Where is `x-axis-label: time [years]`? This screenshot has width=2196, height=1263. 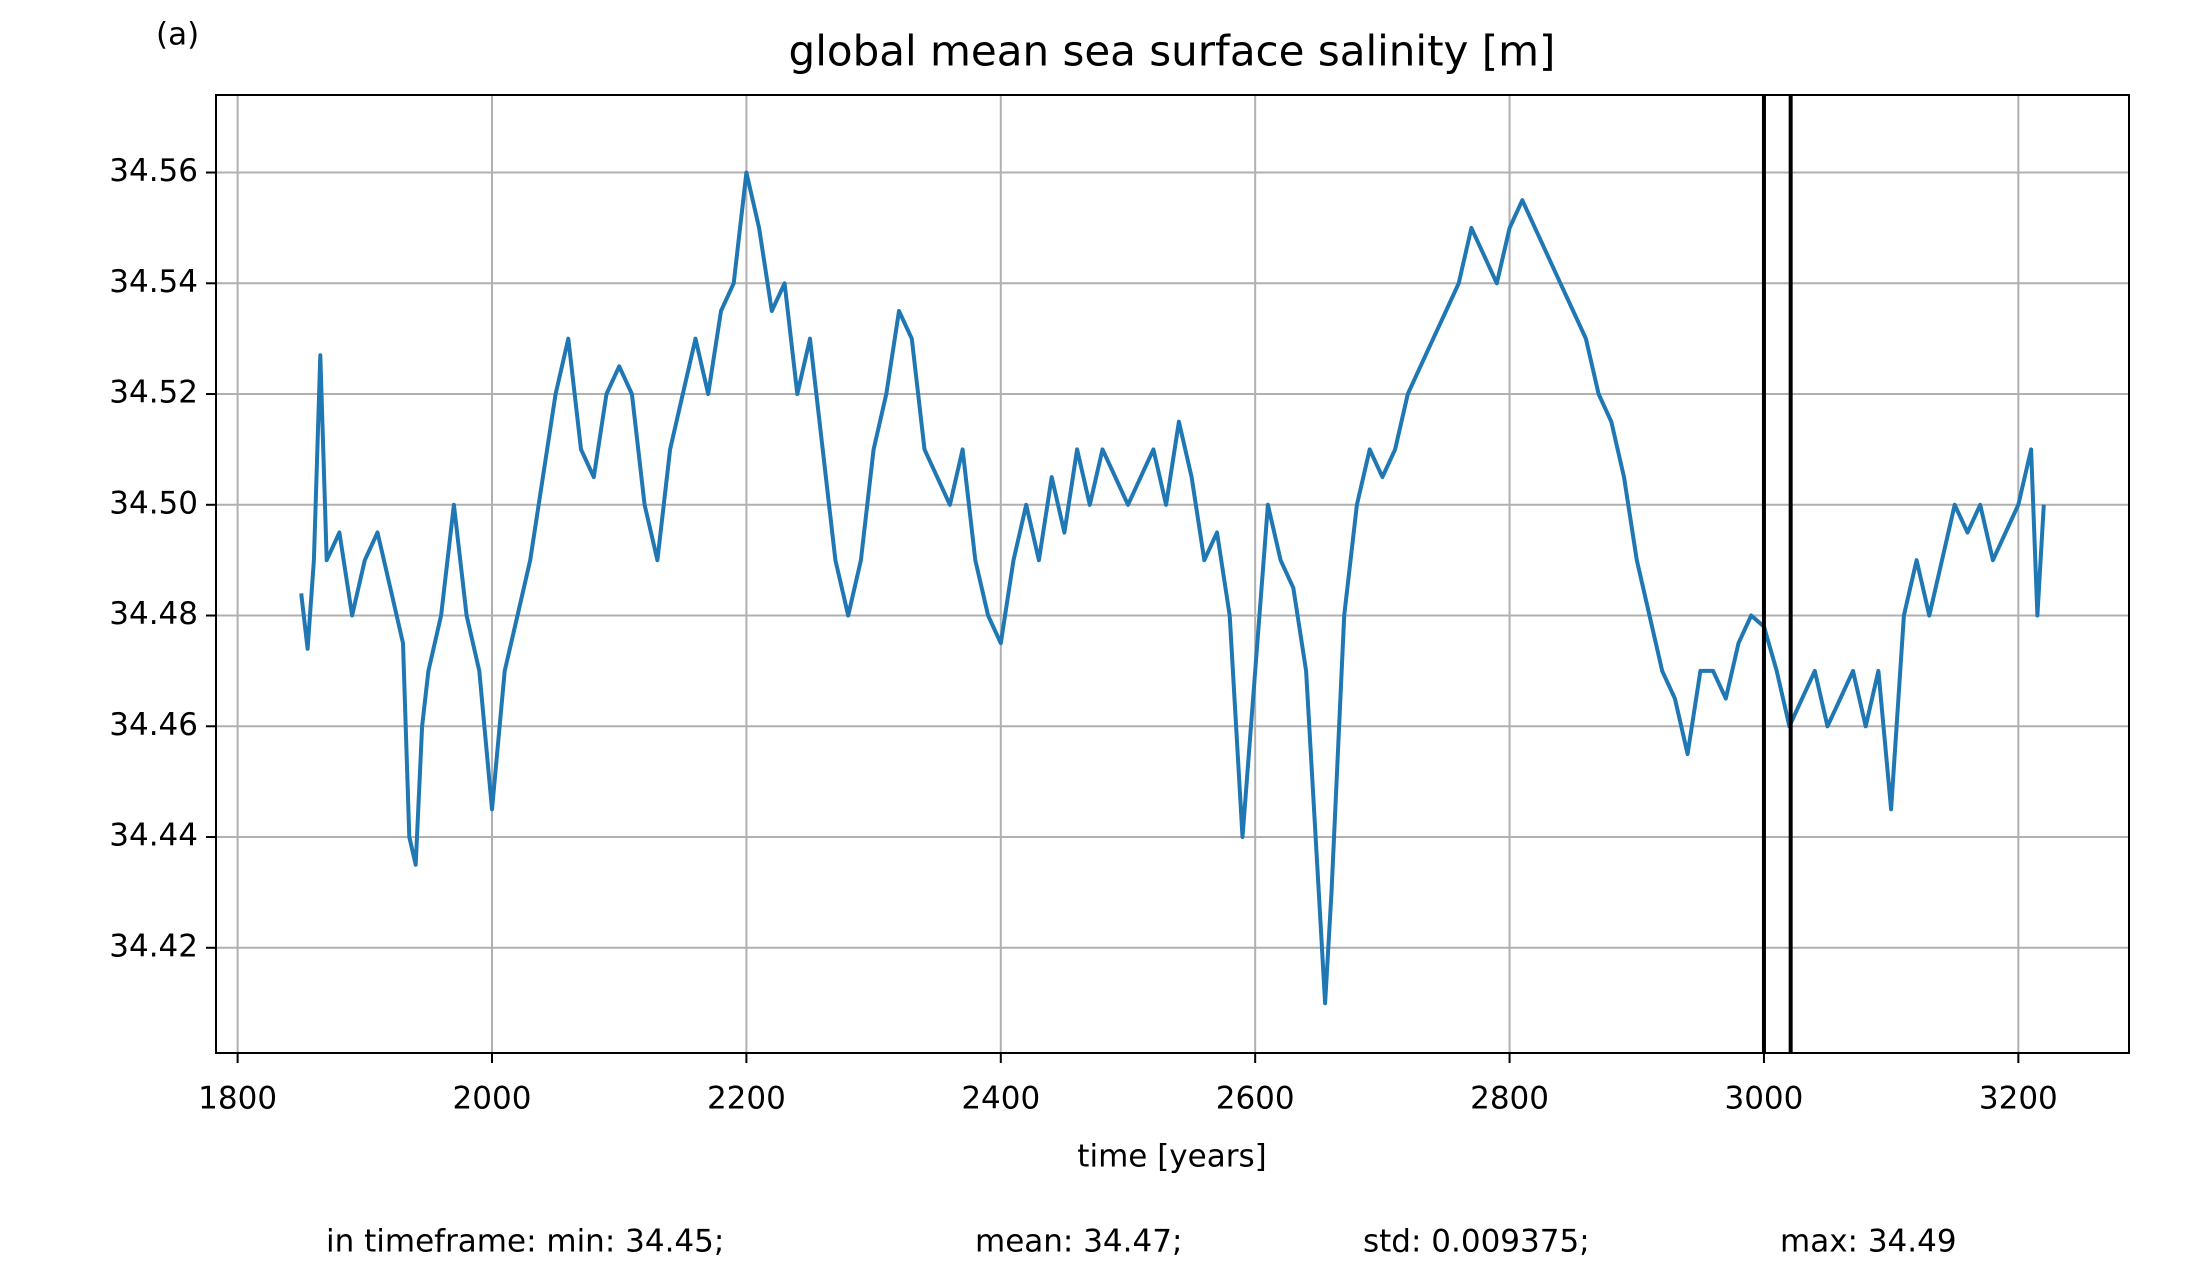 x-axis-label: time [years] is located at coordinates (1171, 1157).